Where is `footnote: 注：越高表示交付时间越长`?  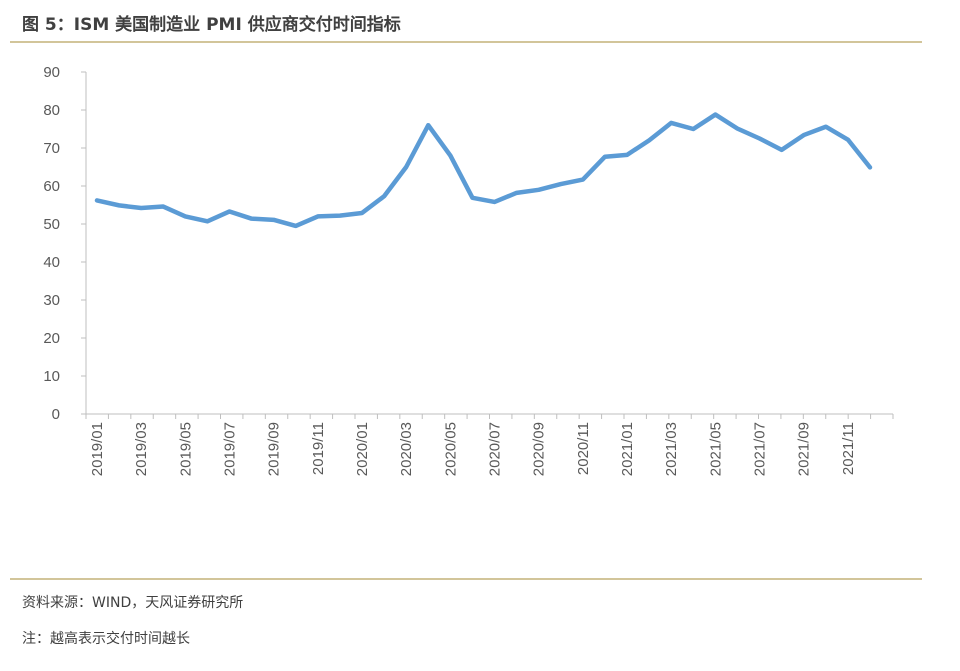
footnote: 注：越高表示交付时间越长 is located at coordinates (106, 639).